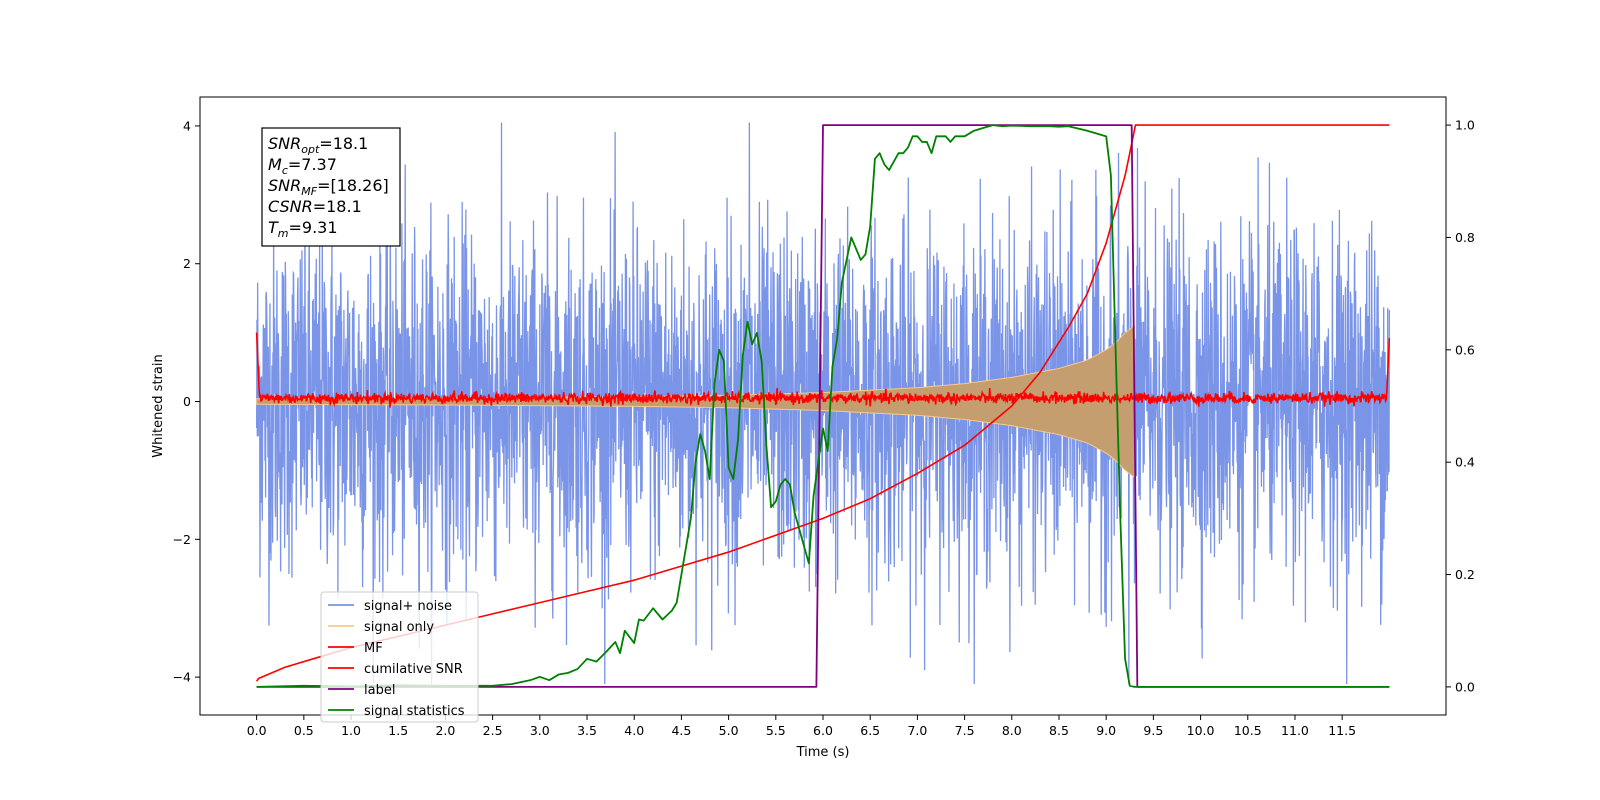  What do you see at coordinates (1059, 730) in the screenshot?
I see `x-tick-label: 8.5` at bounding box center [1059, 730].